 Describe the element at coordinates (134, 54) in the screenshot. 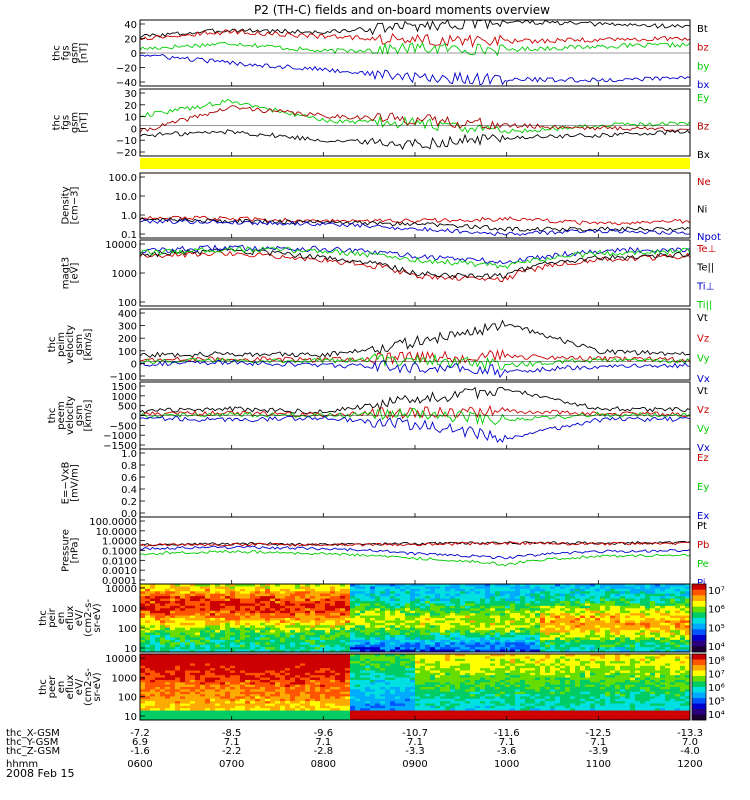

I see `y-tick-label: 0` at that location.